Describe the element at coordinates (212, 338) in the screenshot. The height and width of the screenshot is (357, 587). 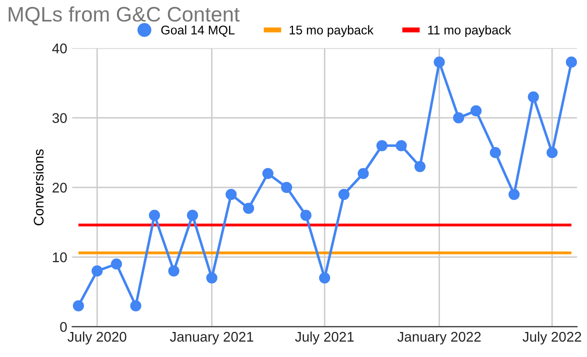
I see `x-tick-label: January 2021` at that location.